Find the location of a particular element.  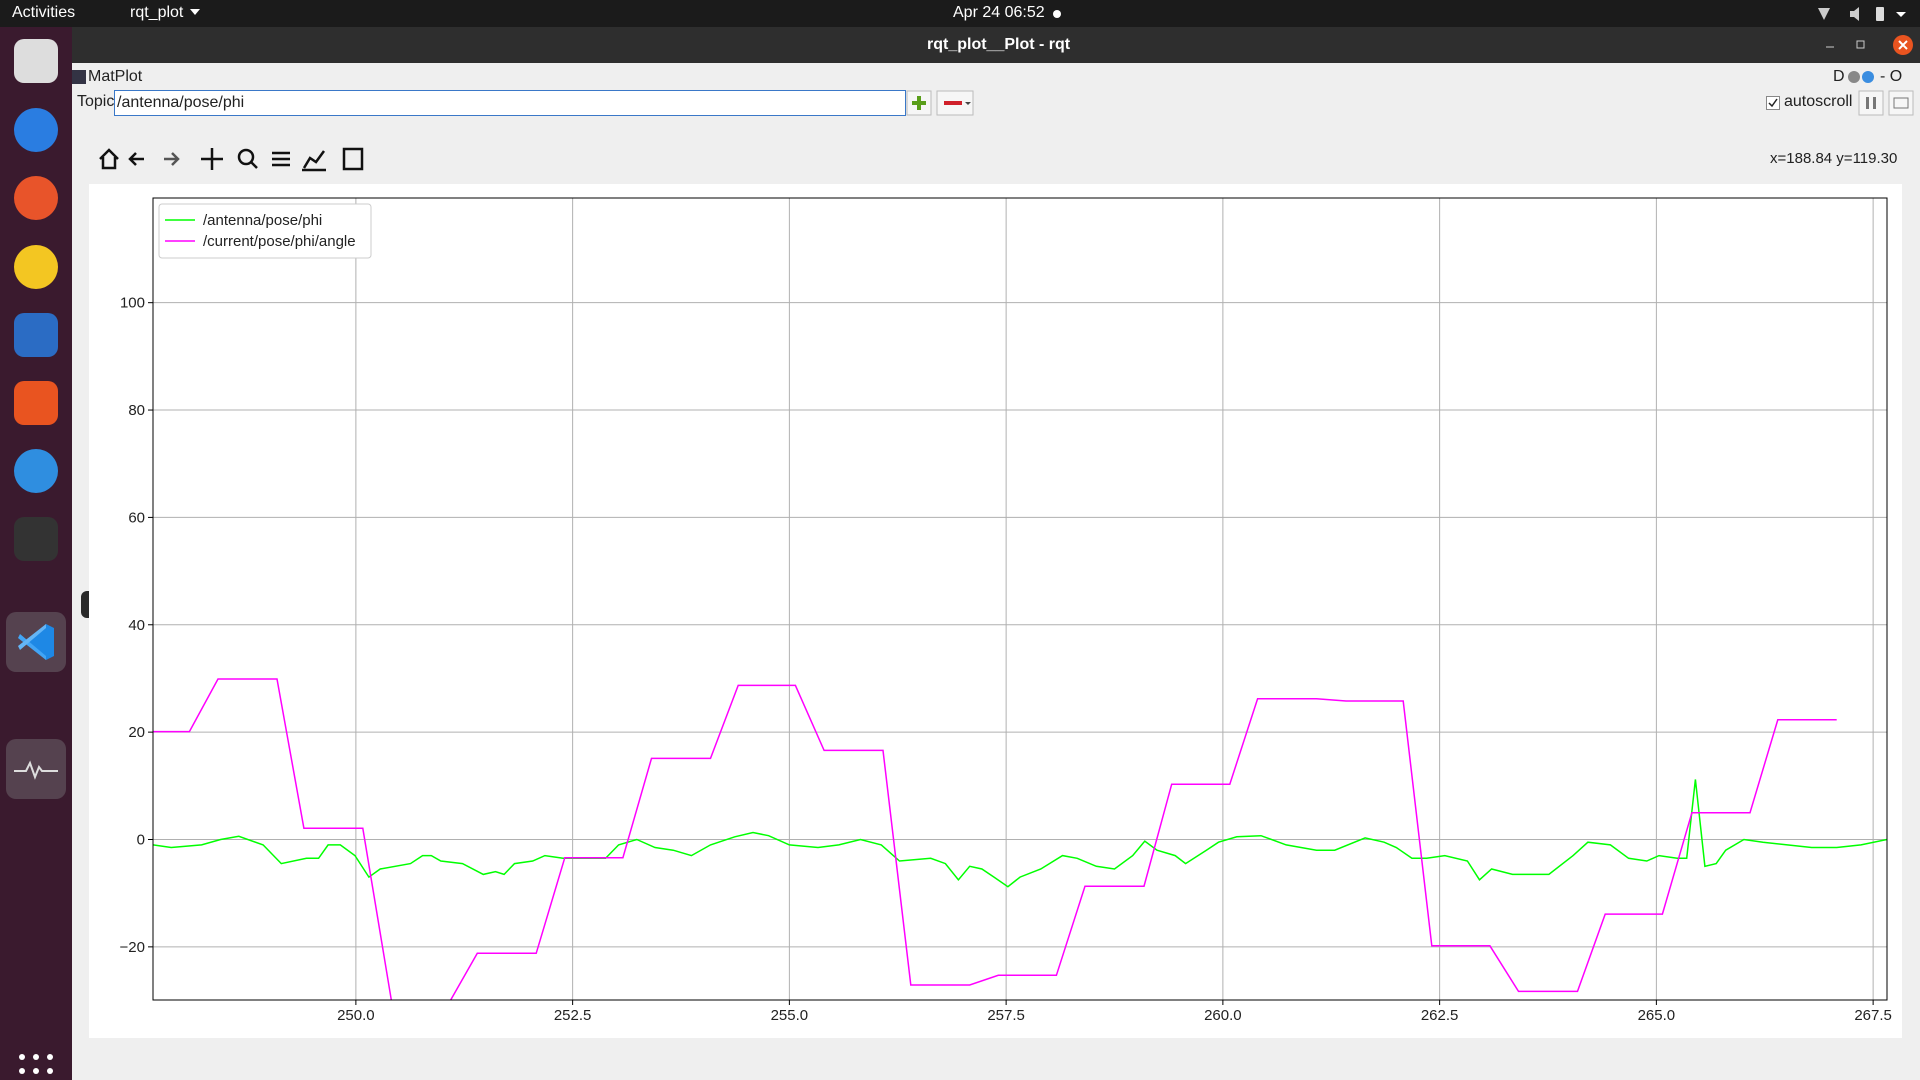

topic-buttons is located at coordinates (940, 103).